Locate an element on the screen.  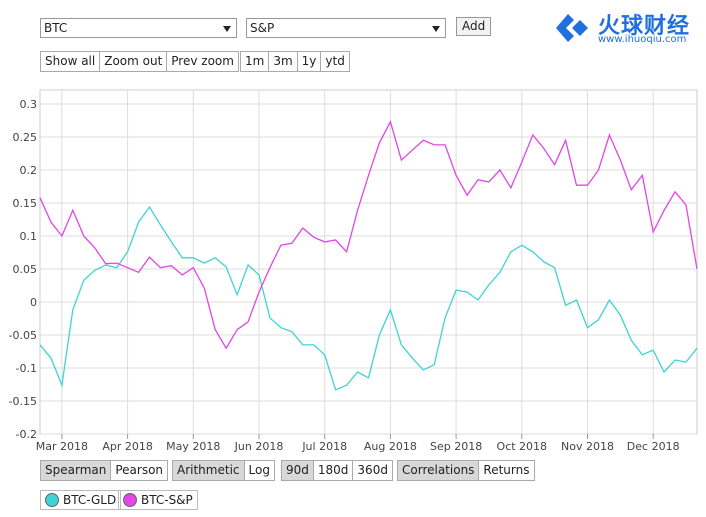
x-tick-label: Mar 2018 is located at coordinates (62, 446).